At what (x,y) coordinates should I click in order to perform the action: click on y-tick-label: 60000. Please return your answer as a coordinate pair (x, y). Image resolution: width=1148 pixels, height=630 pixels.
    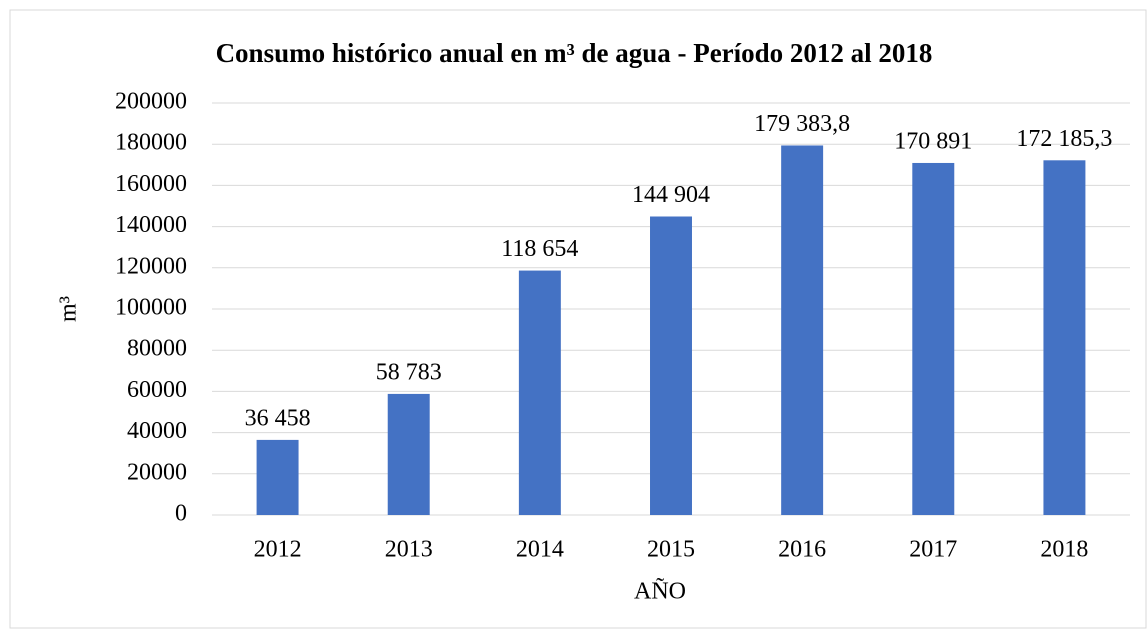
    Looking at the image, I should click on (157, 390).